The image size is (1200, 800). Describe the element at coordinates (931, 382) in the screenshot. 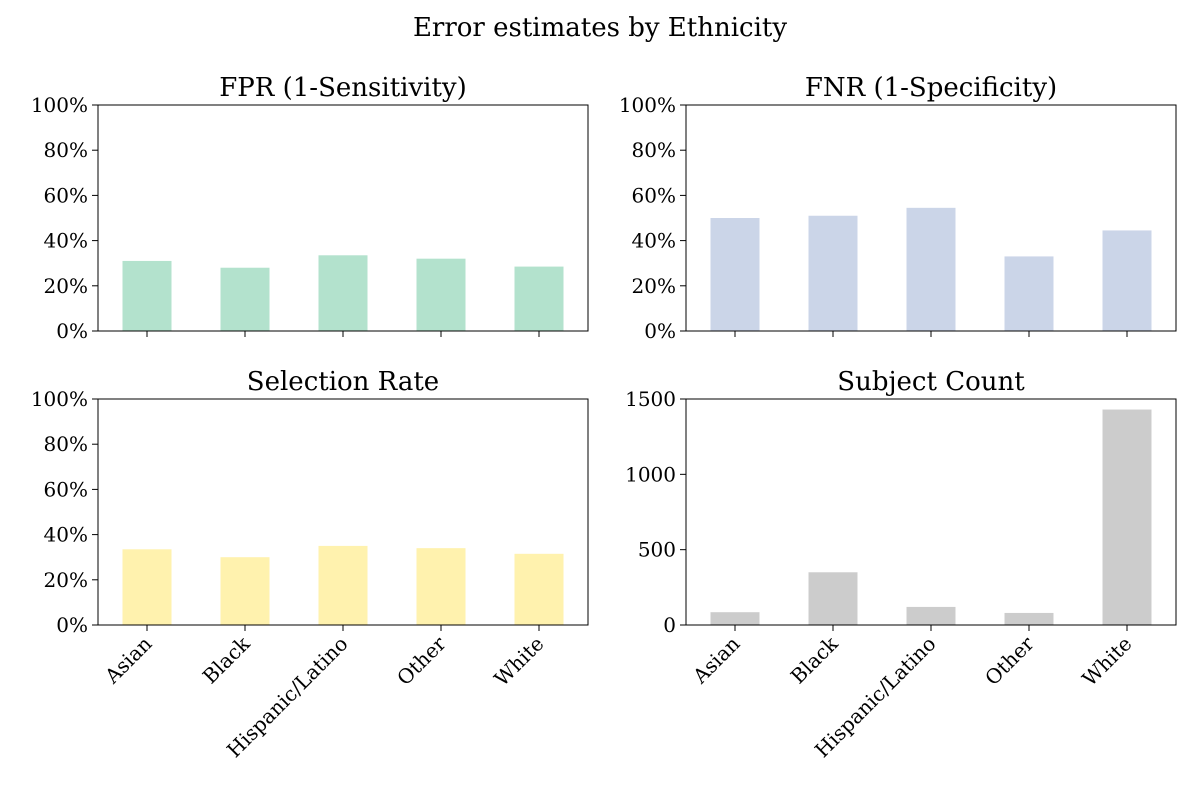

I see `panel-title: Subject Count` at that location.